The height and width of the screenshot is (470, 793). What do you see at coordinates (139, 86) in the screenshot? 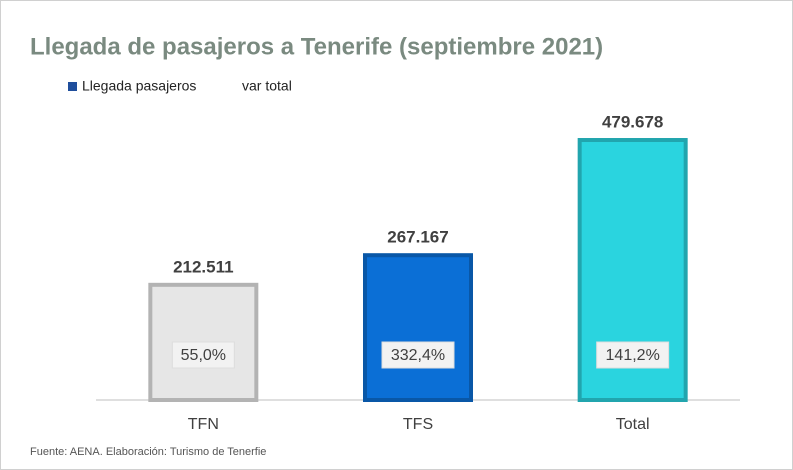
I see `legend-label: Llegada pasajeros` at bounding box center [139, 86].